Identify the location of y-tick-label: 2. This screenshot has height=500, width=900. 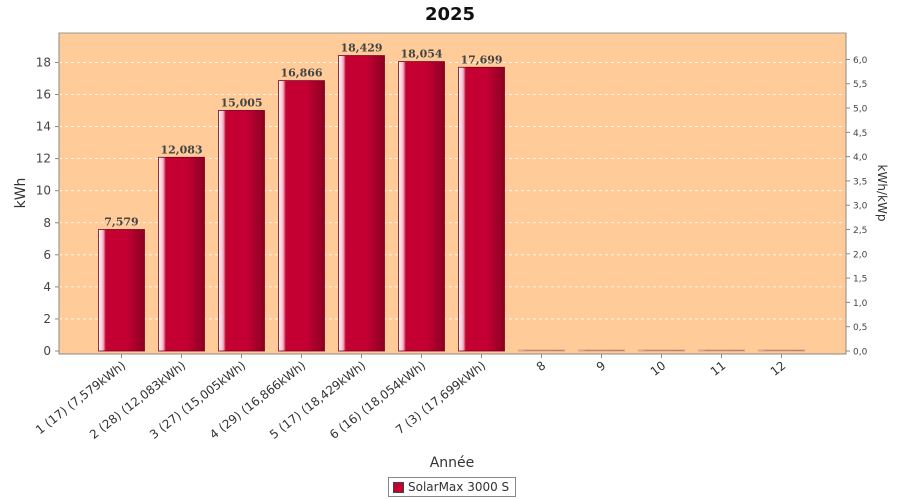
(47, 319).